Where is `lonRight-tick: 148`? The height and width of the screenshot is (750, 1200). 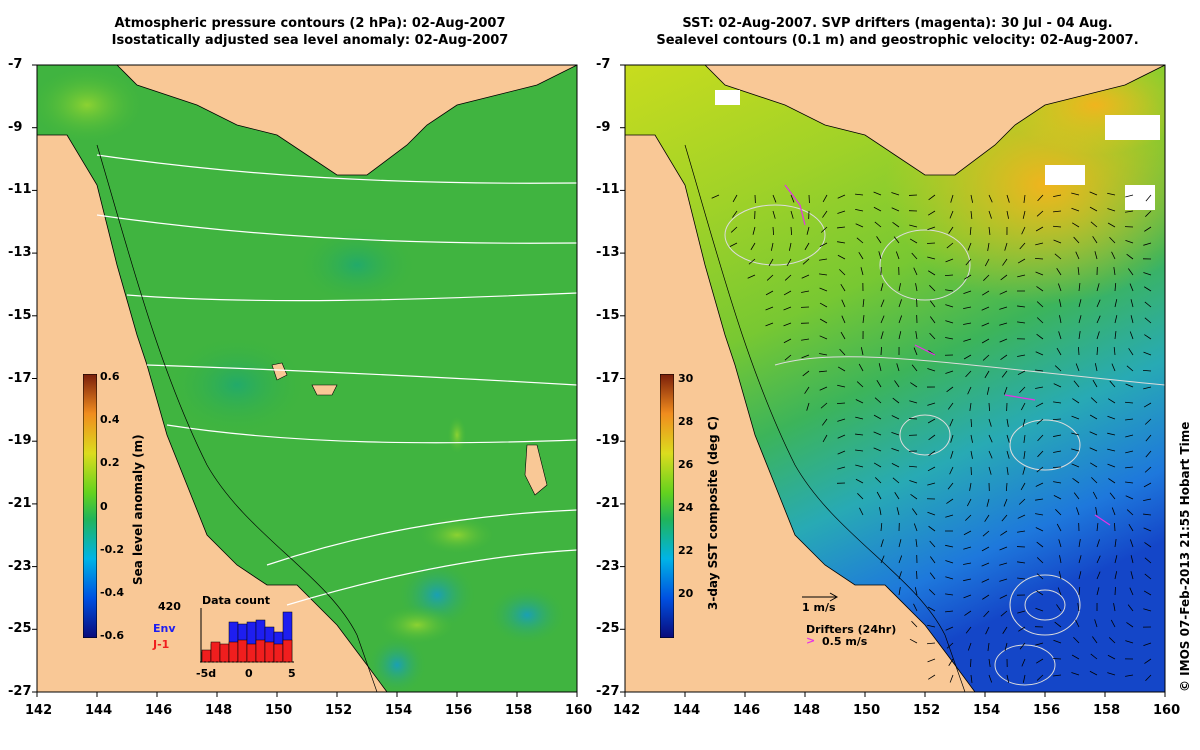 lonRight-tick: 148 is located at coordinates (807, 710).